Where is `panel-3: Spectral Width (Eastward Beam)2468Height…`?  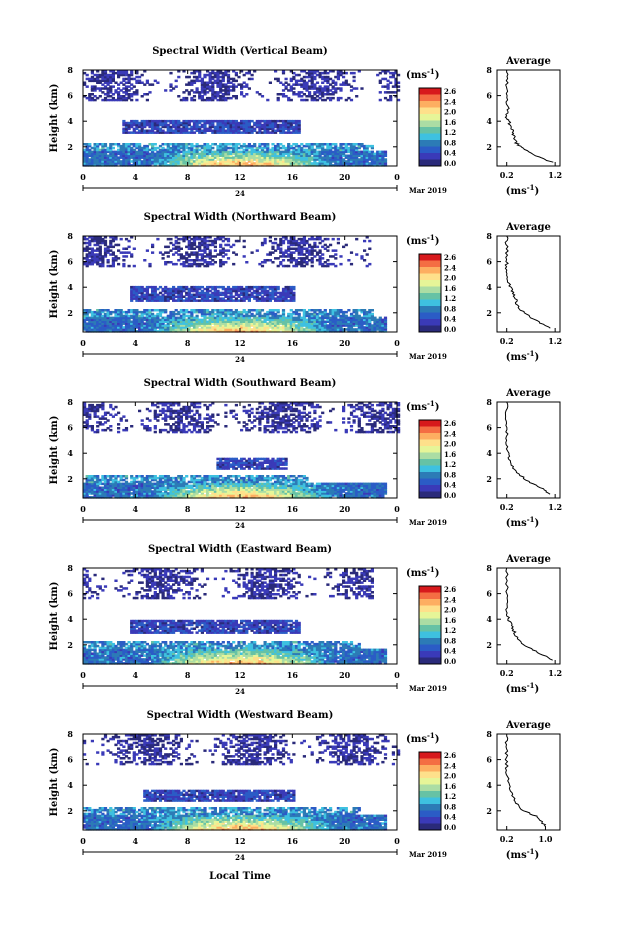
panel-3: Spectral Width (Eastward Beam)2468Height… is located at coordinates (305, 620).